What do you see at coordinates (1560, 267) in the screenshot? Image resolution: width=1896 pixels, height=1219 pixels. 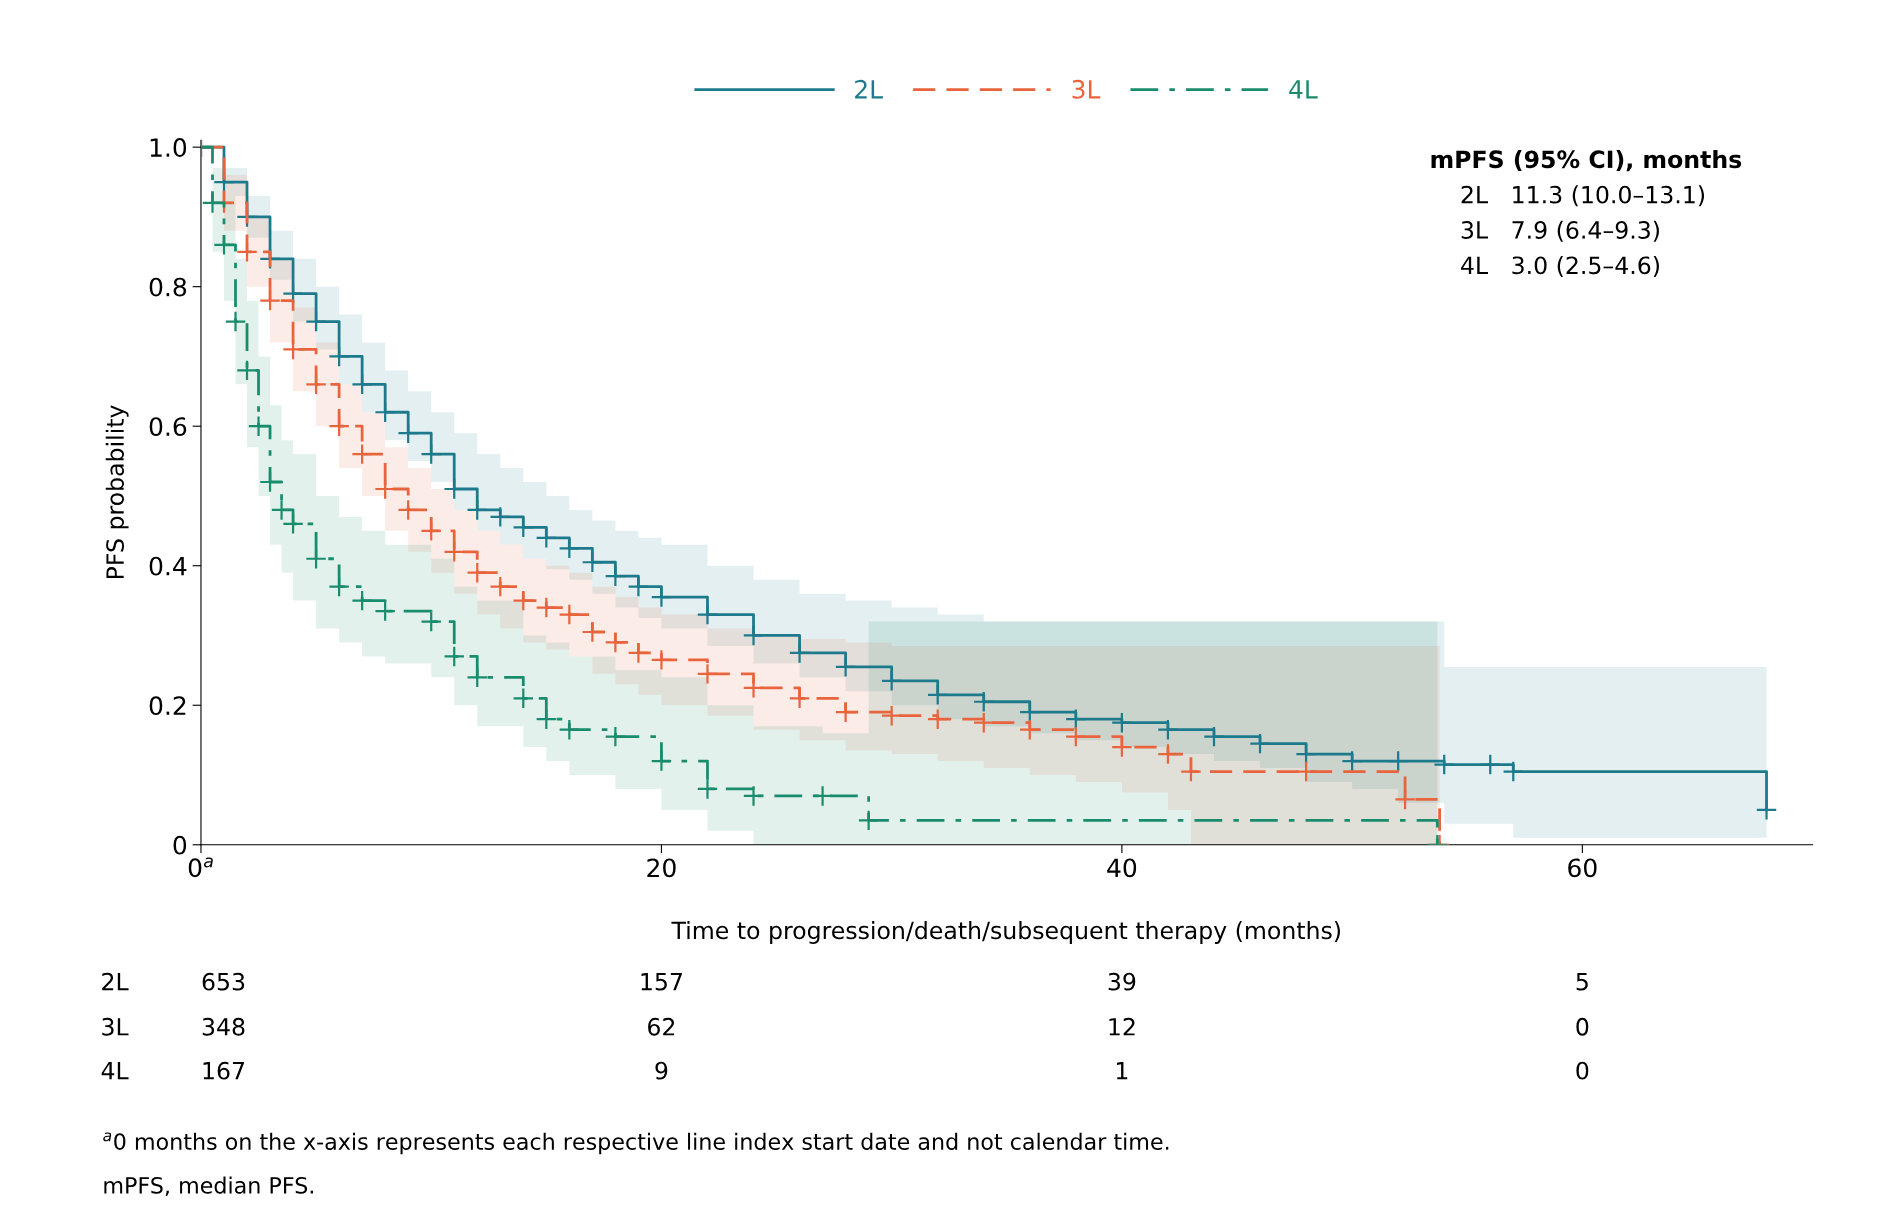 I see `annotation: 4L 3.0 (2.5–4.6)` at bounding box center [1560, 267].